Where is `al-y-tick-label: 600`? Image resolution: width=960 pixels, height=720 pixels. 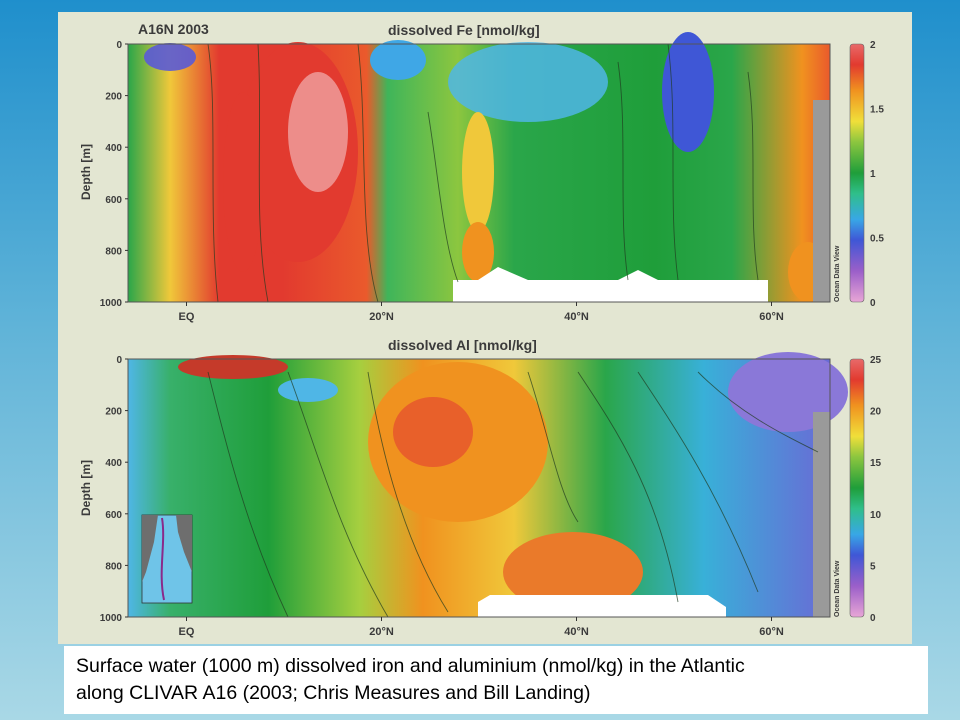
al-y-tick-label: 600 is located at coordinates (113, 515).